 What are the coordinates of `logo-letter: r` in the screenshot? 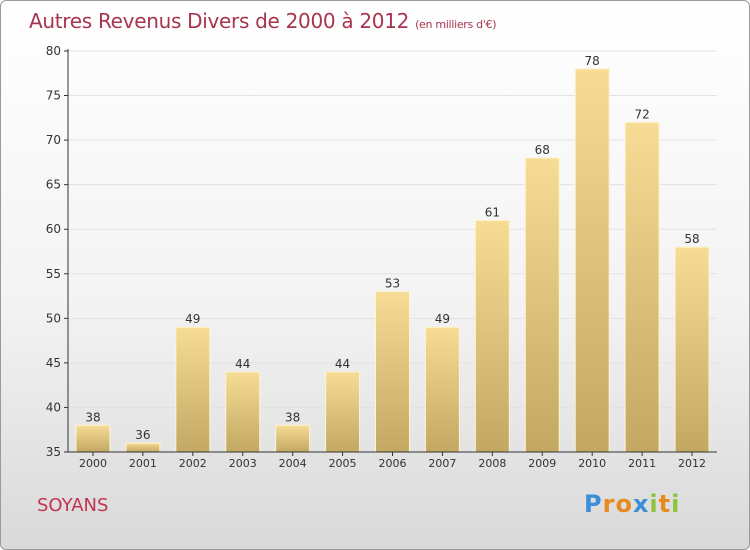 It's located at (609, 504).